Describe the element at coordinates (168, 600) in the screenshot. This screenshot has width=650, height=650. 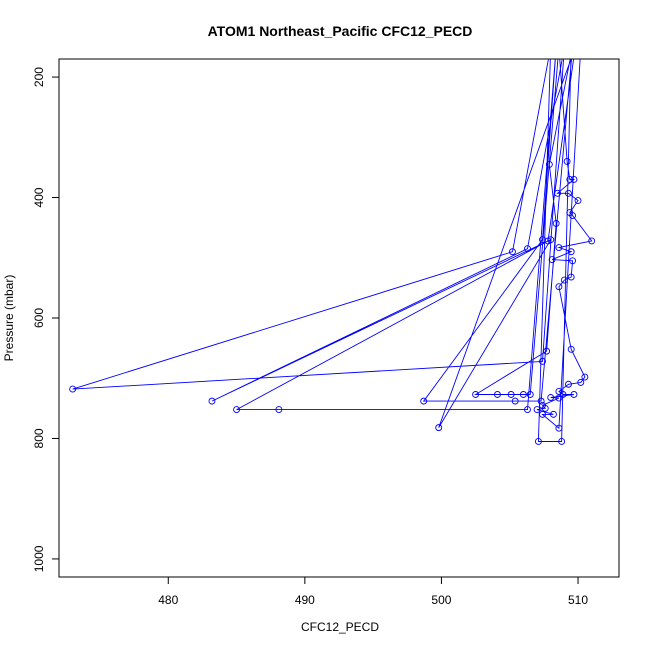
I see `x-tick-label: 480` at that location.